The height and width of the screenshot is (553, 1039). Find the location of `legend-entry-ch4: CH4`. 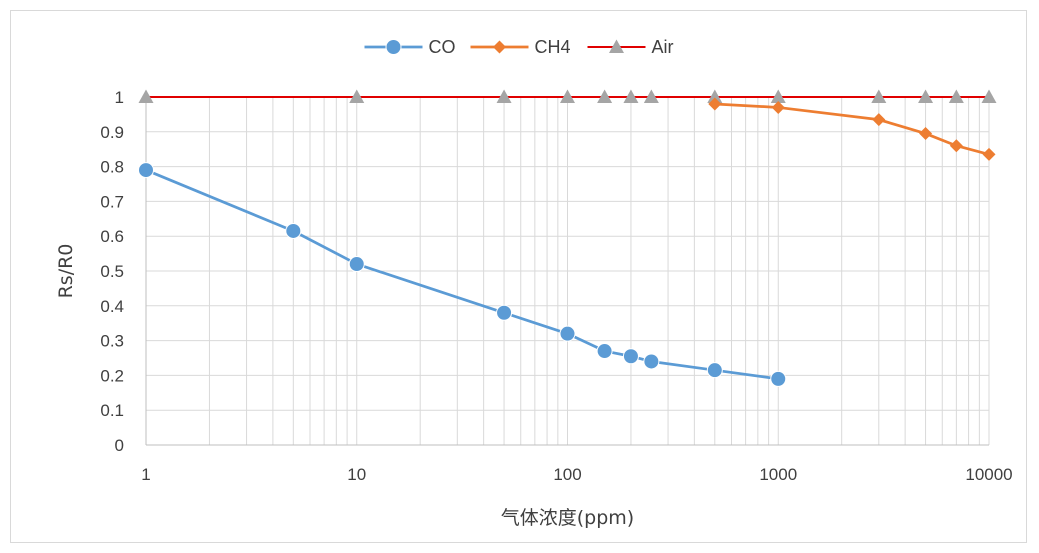

legend-entry-ch4: CH4 is located at coordinates (520, 47).